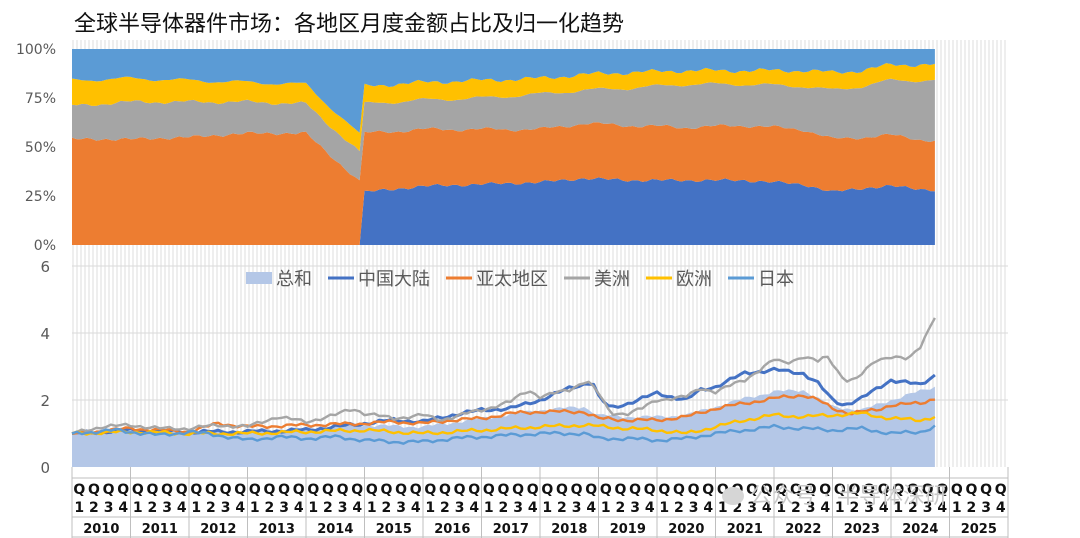 The height and width of the screenshot is (538, 1080). I want to click on year-label: 2021, so click(745, 529).